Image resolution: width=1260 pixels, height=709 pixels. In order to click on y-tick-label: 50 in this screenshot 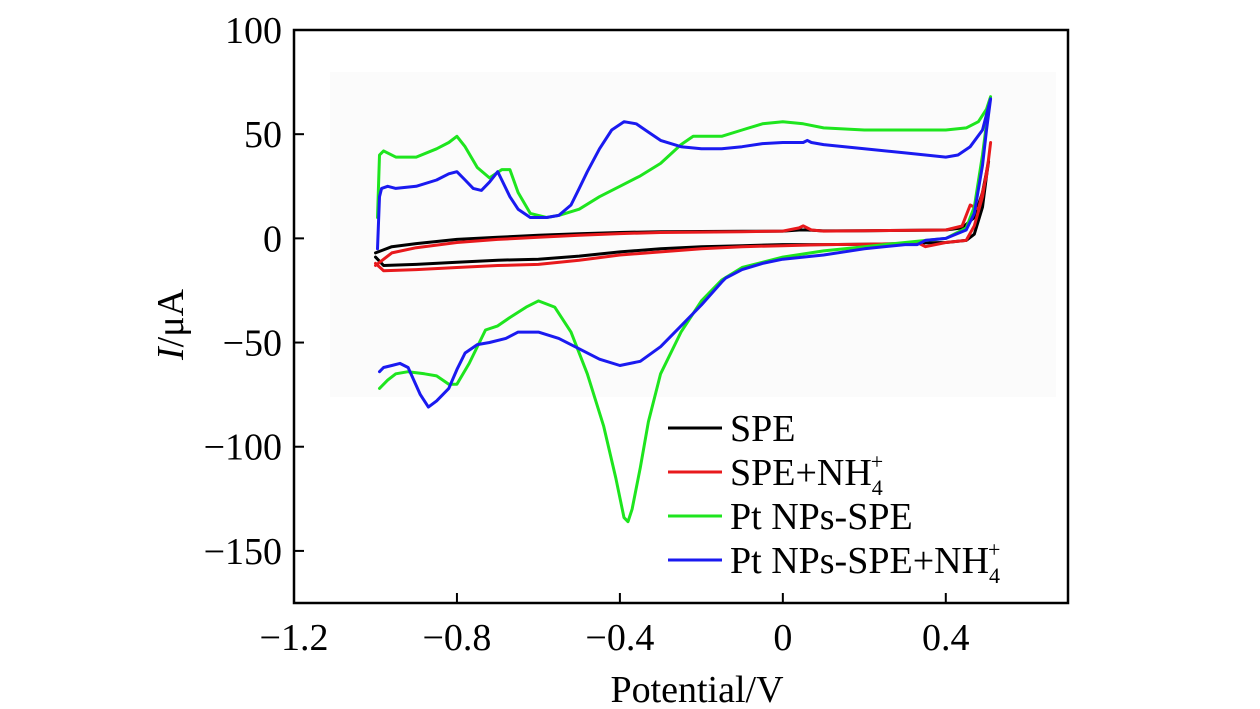, I will do `click(263, 135)`.